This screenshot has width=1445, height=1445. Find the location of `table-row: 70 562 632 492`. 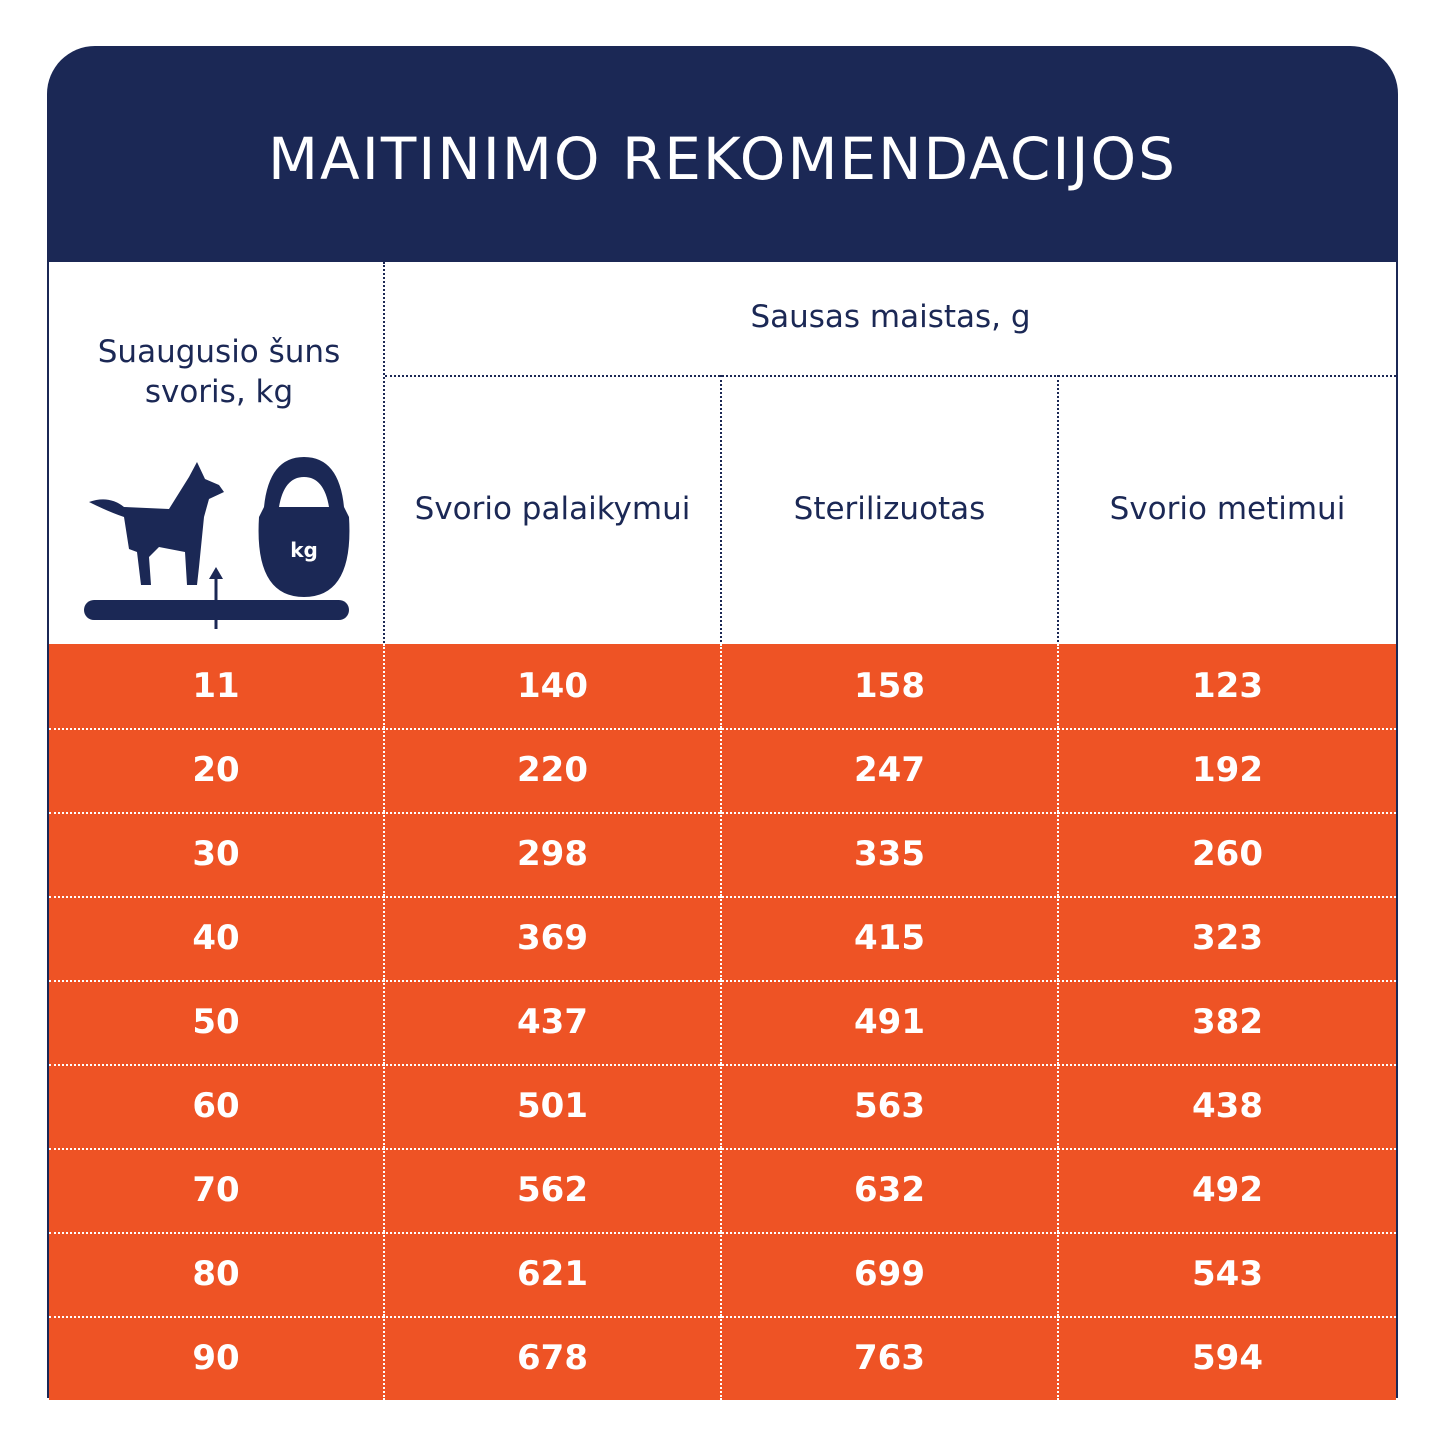

table-row: 70 562 632 492 is located at coordinates (722, 1190).